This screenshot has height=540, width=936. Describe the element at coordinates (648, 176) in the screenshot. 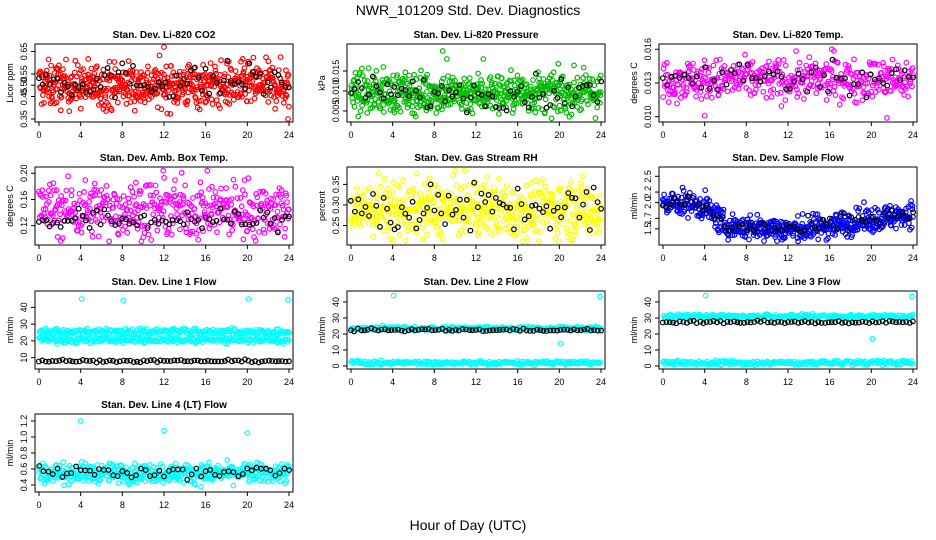

I see `y-tick-label: 2.5` at that location.